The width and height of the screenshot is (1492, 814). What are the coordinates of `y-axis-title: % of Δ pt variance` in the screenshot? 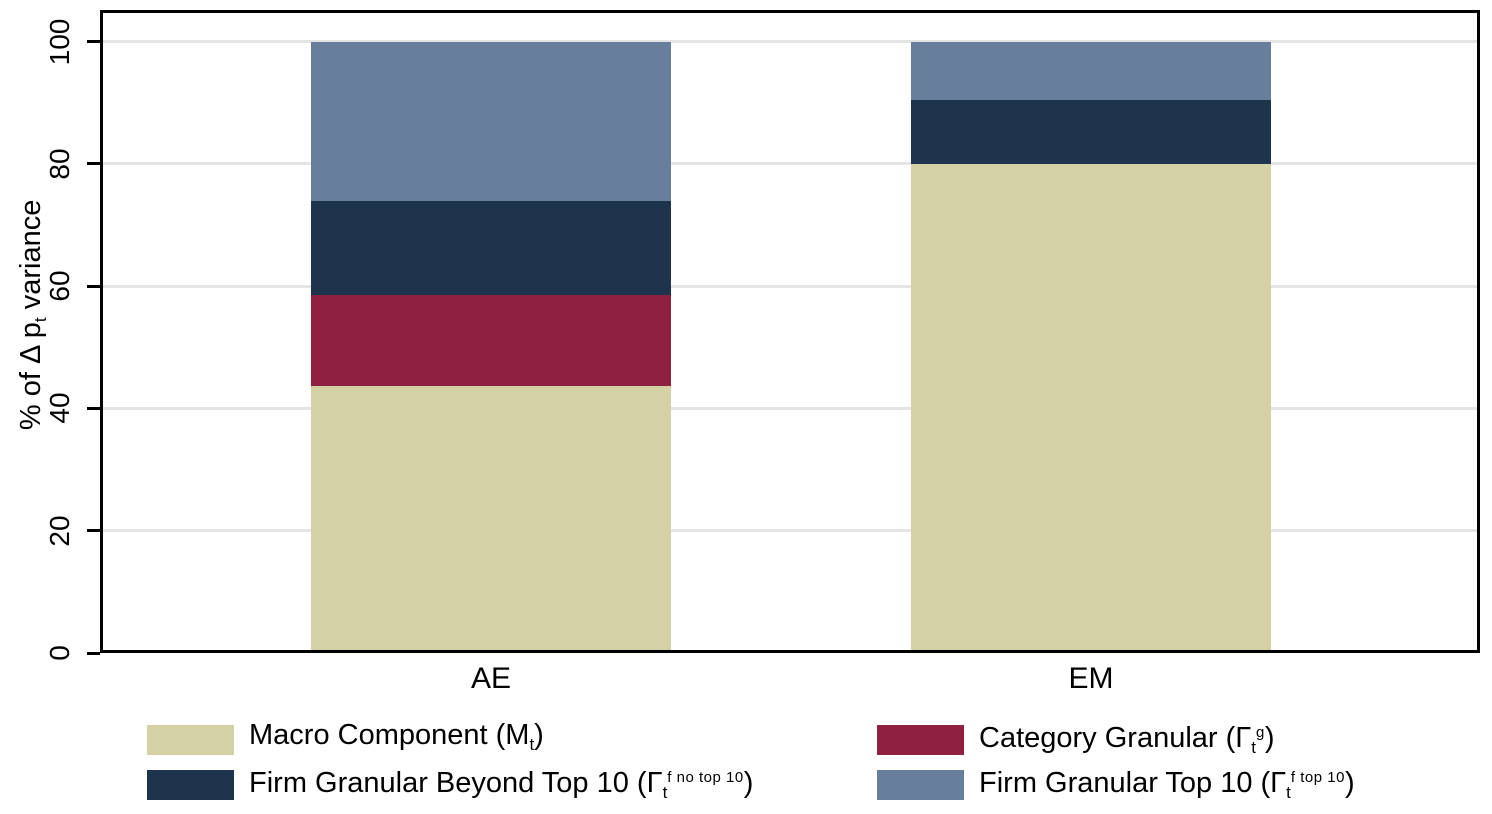 It's located at (42, 331).